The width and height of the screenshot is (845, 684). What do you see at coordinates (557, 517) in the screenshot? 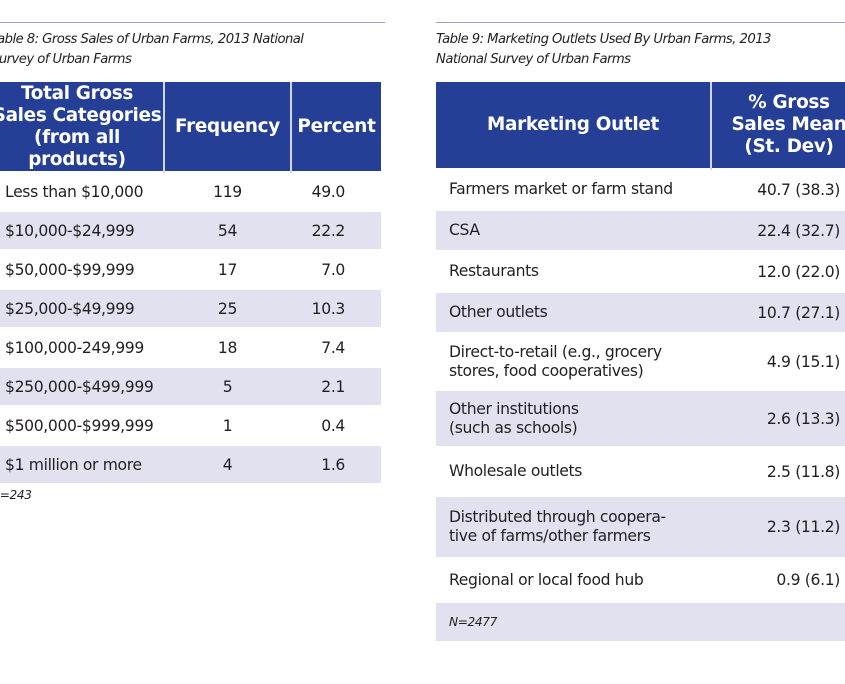
I see `outlet-line1: Distributed through coopera-` at bounding box center [557, 517].